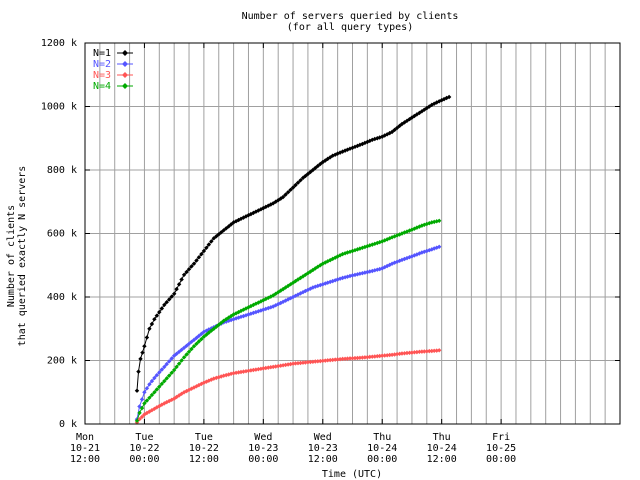 This screenshot has width=640, height=480. Describe the element at coordinates (323, 459) in the screenshot. I see `x-tick-label-line: 12:00` at that location.